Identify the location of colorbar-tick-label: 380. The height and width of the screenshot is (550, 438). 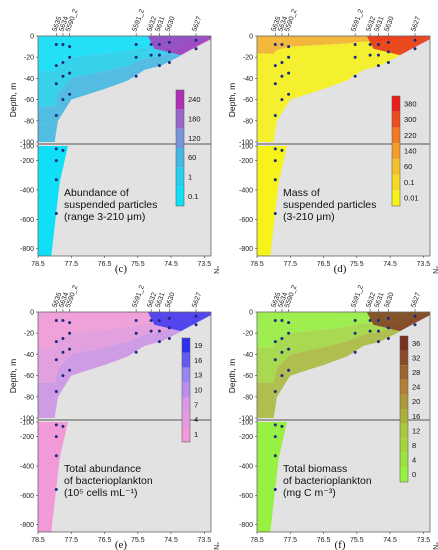
(410, 103).